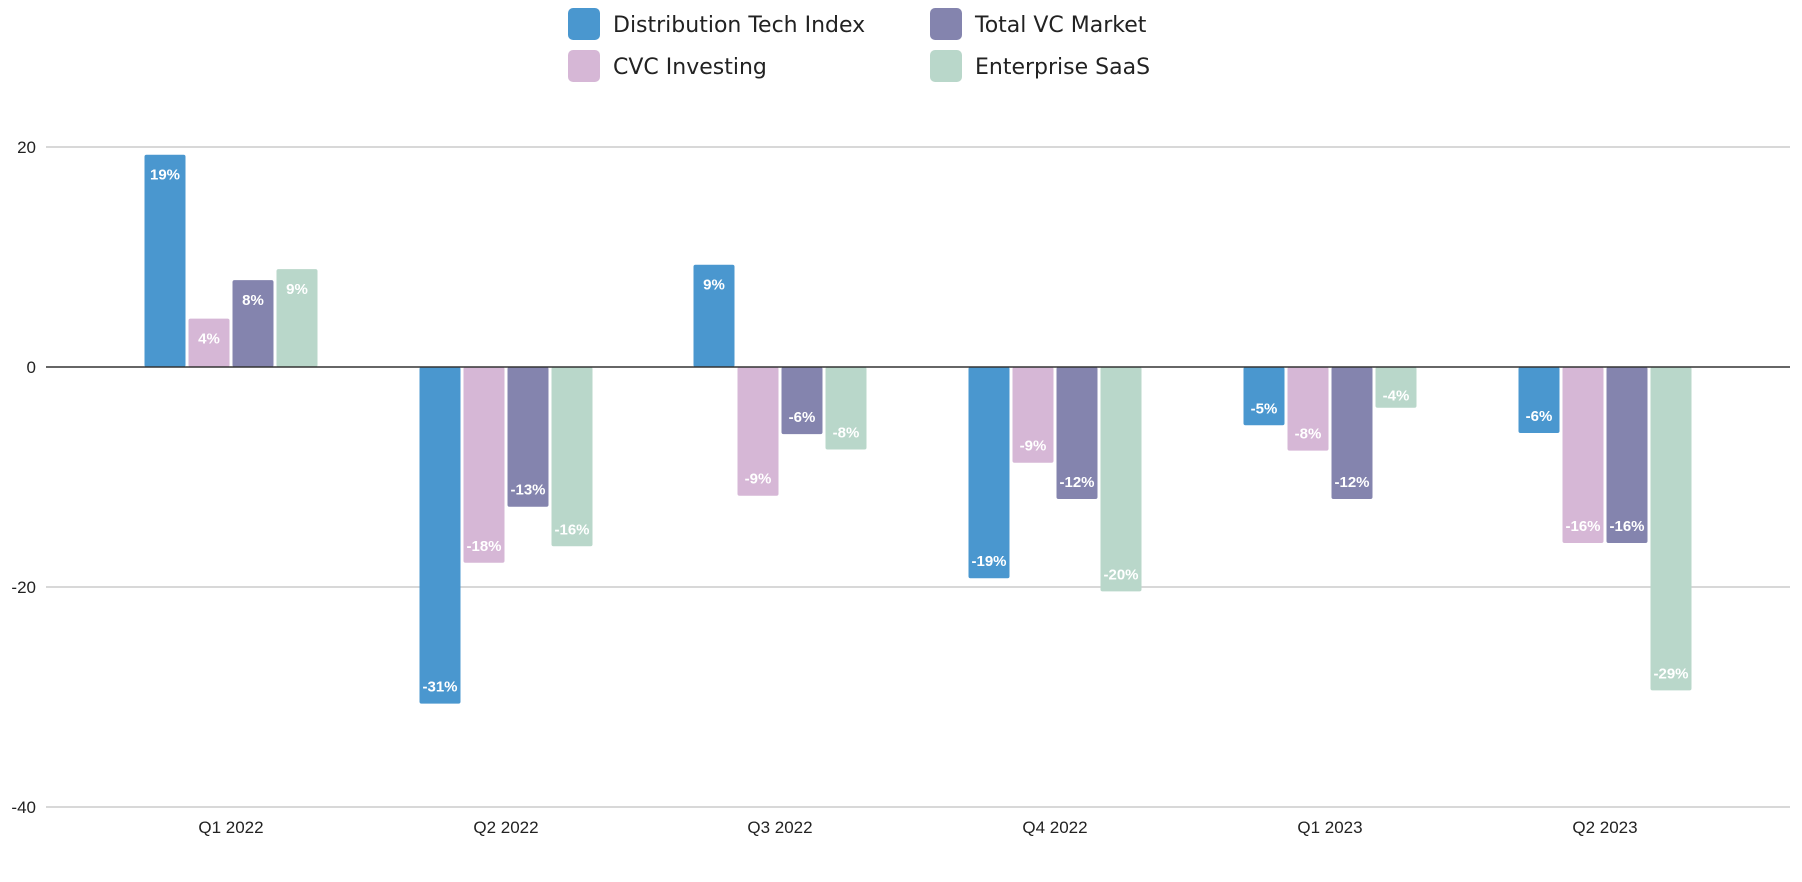  I want to click on legend-label: Total VC Market, so click(1060, 25).